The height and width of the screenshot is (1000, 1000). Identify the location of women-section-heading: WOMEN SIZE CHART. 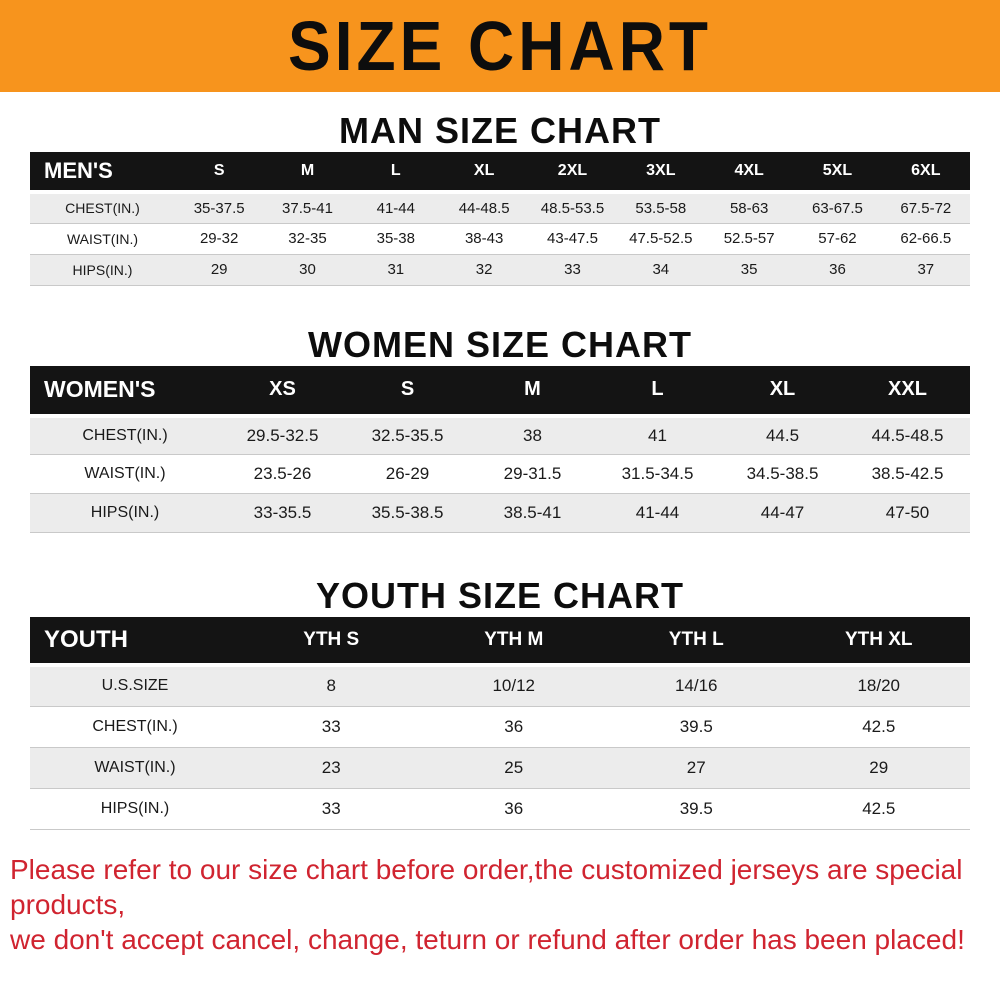
(500, 344).